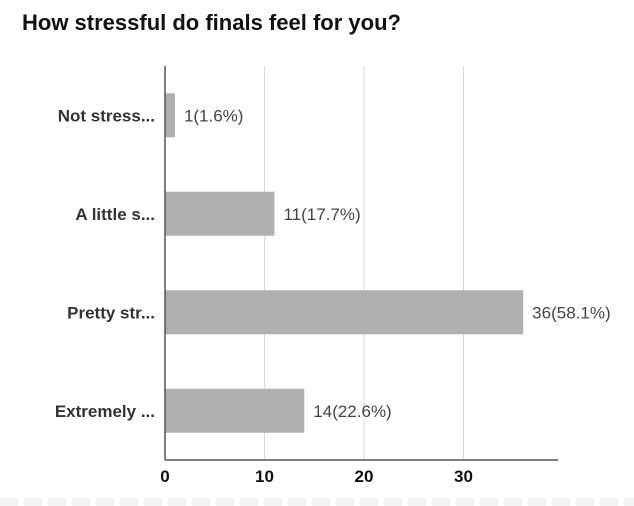 The width and height of the screenshot is (634, 506). I want to click on bottom-divider, so click(317, 502).